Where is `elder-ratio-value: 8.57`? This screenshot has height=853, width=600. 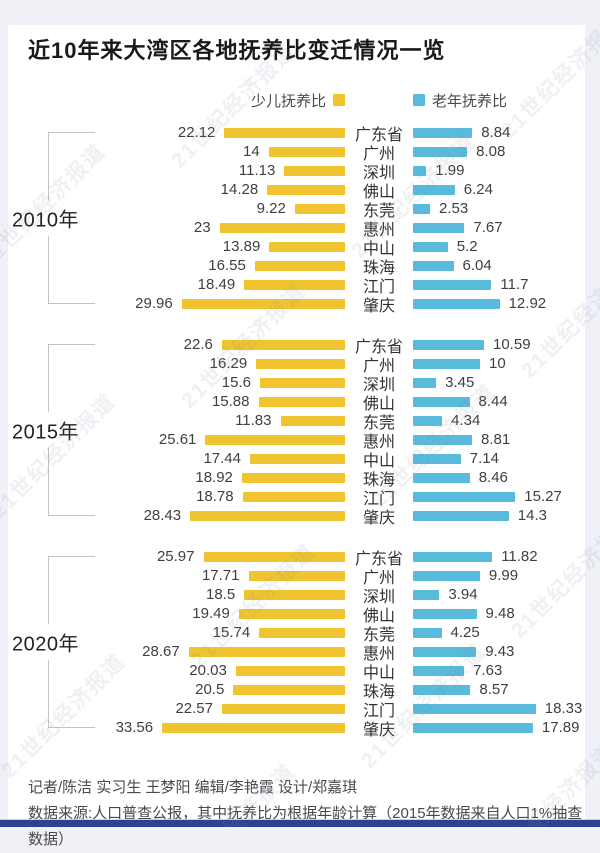
elder-ratio-value: 8.57 is located at coordinates (494, 689).